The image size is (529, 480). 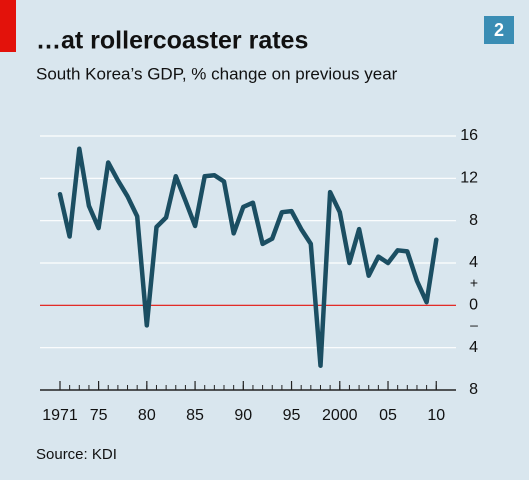 What do you see at coordinates (474, 325) in the screenshot?
I see `minus-sign: –` at bounding box center [474, 325].